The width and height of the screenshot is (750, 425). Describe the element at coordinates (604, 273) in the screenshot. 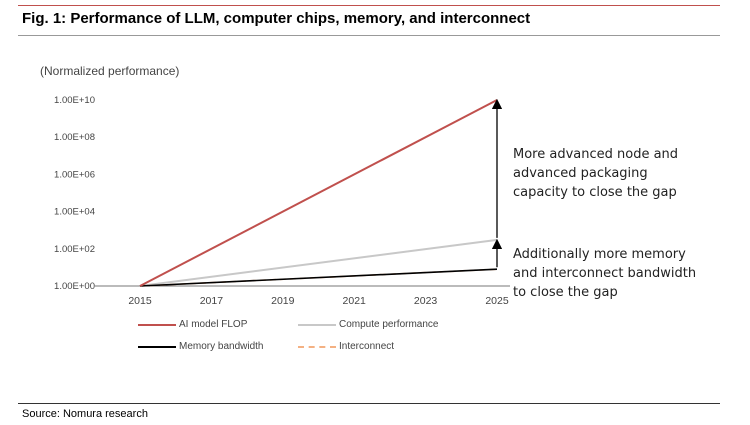

I see `annotation-text-2: and interconnect bandwidth` at that location.